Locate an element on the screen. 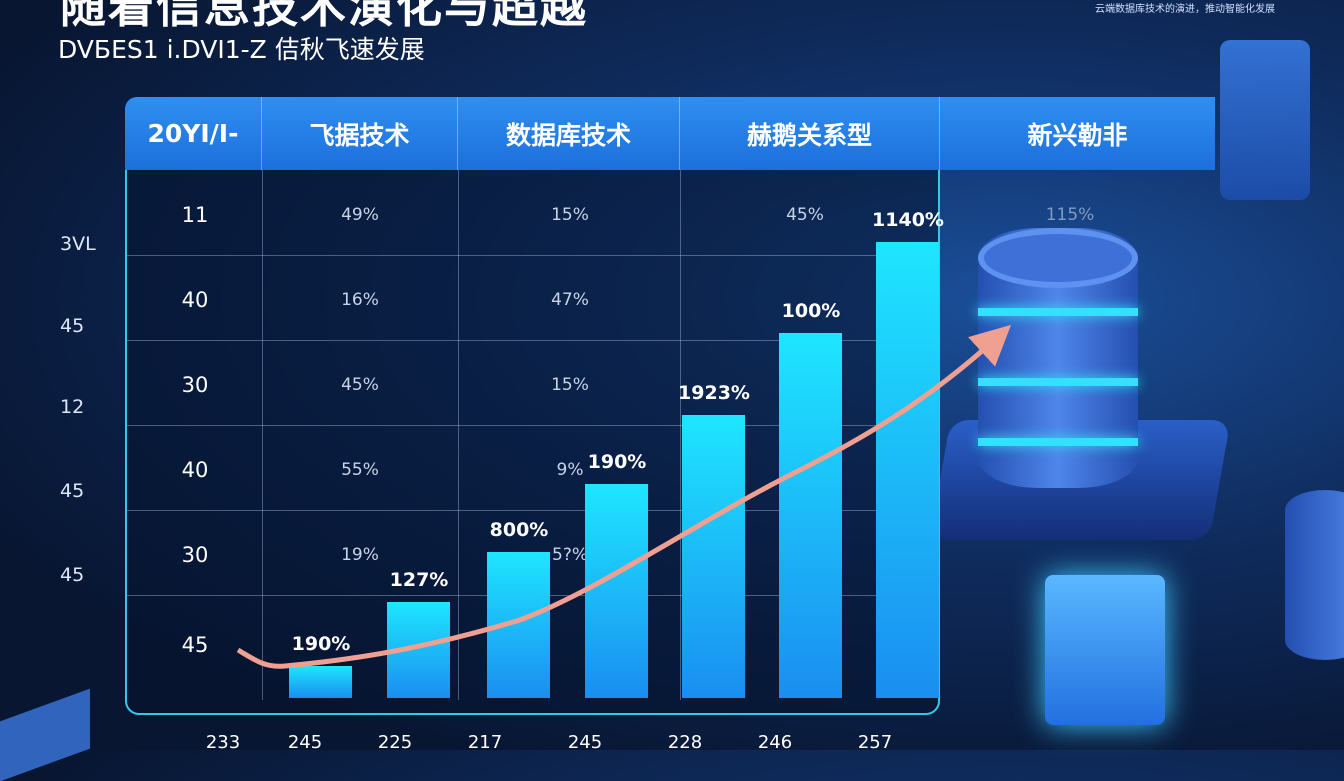 The height and width of the screenshot is (781, 1344). x-tick-label: 233 is located at coordinates (223, 742).